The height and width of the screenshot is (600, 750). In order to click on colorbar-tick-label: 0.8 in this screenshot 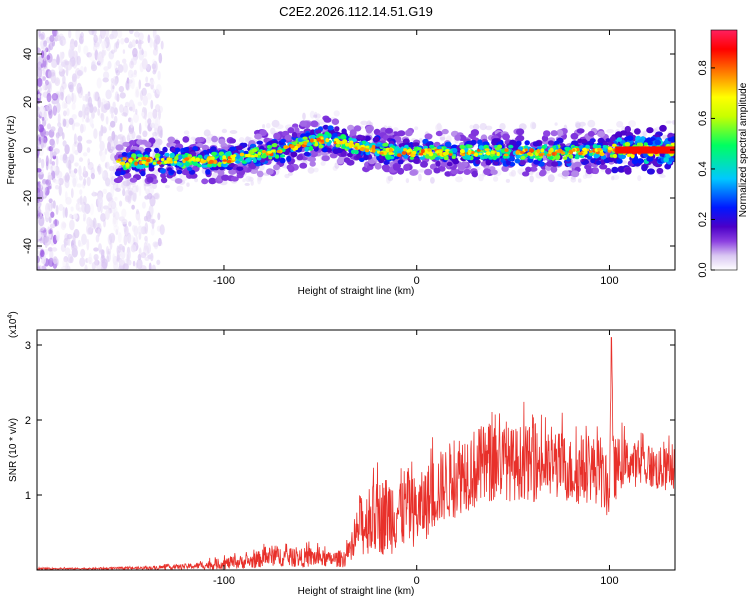, I will do `click(703, 67)`.